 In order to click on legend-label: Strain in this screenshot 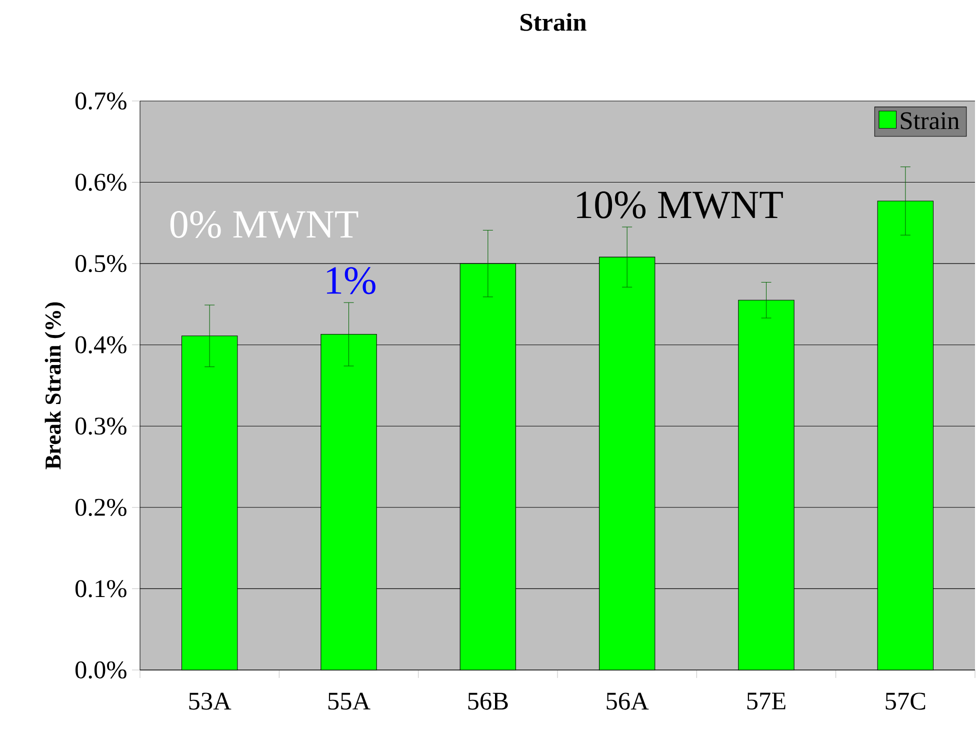, I will do `click(930, 121)`.